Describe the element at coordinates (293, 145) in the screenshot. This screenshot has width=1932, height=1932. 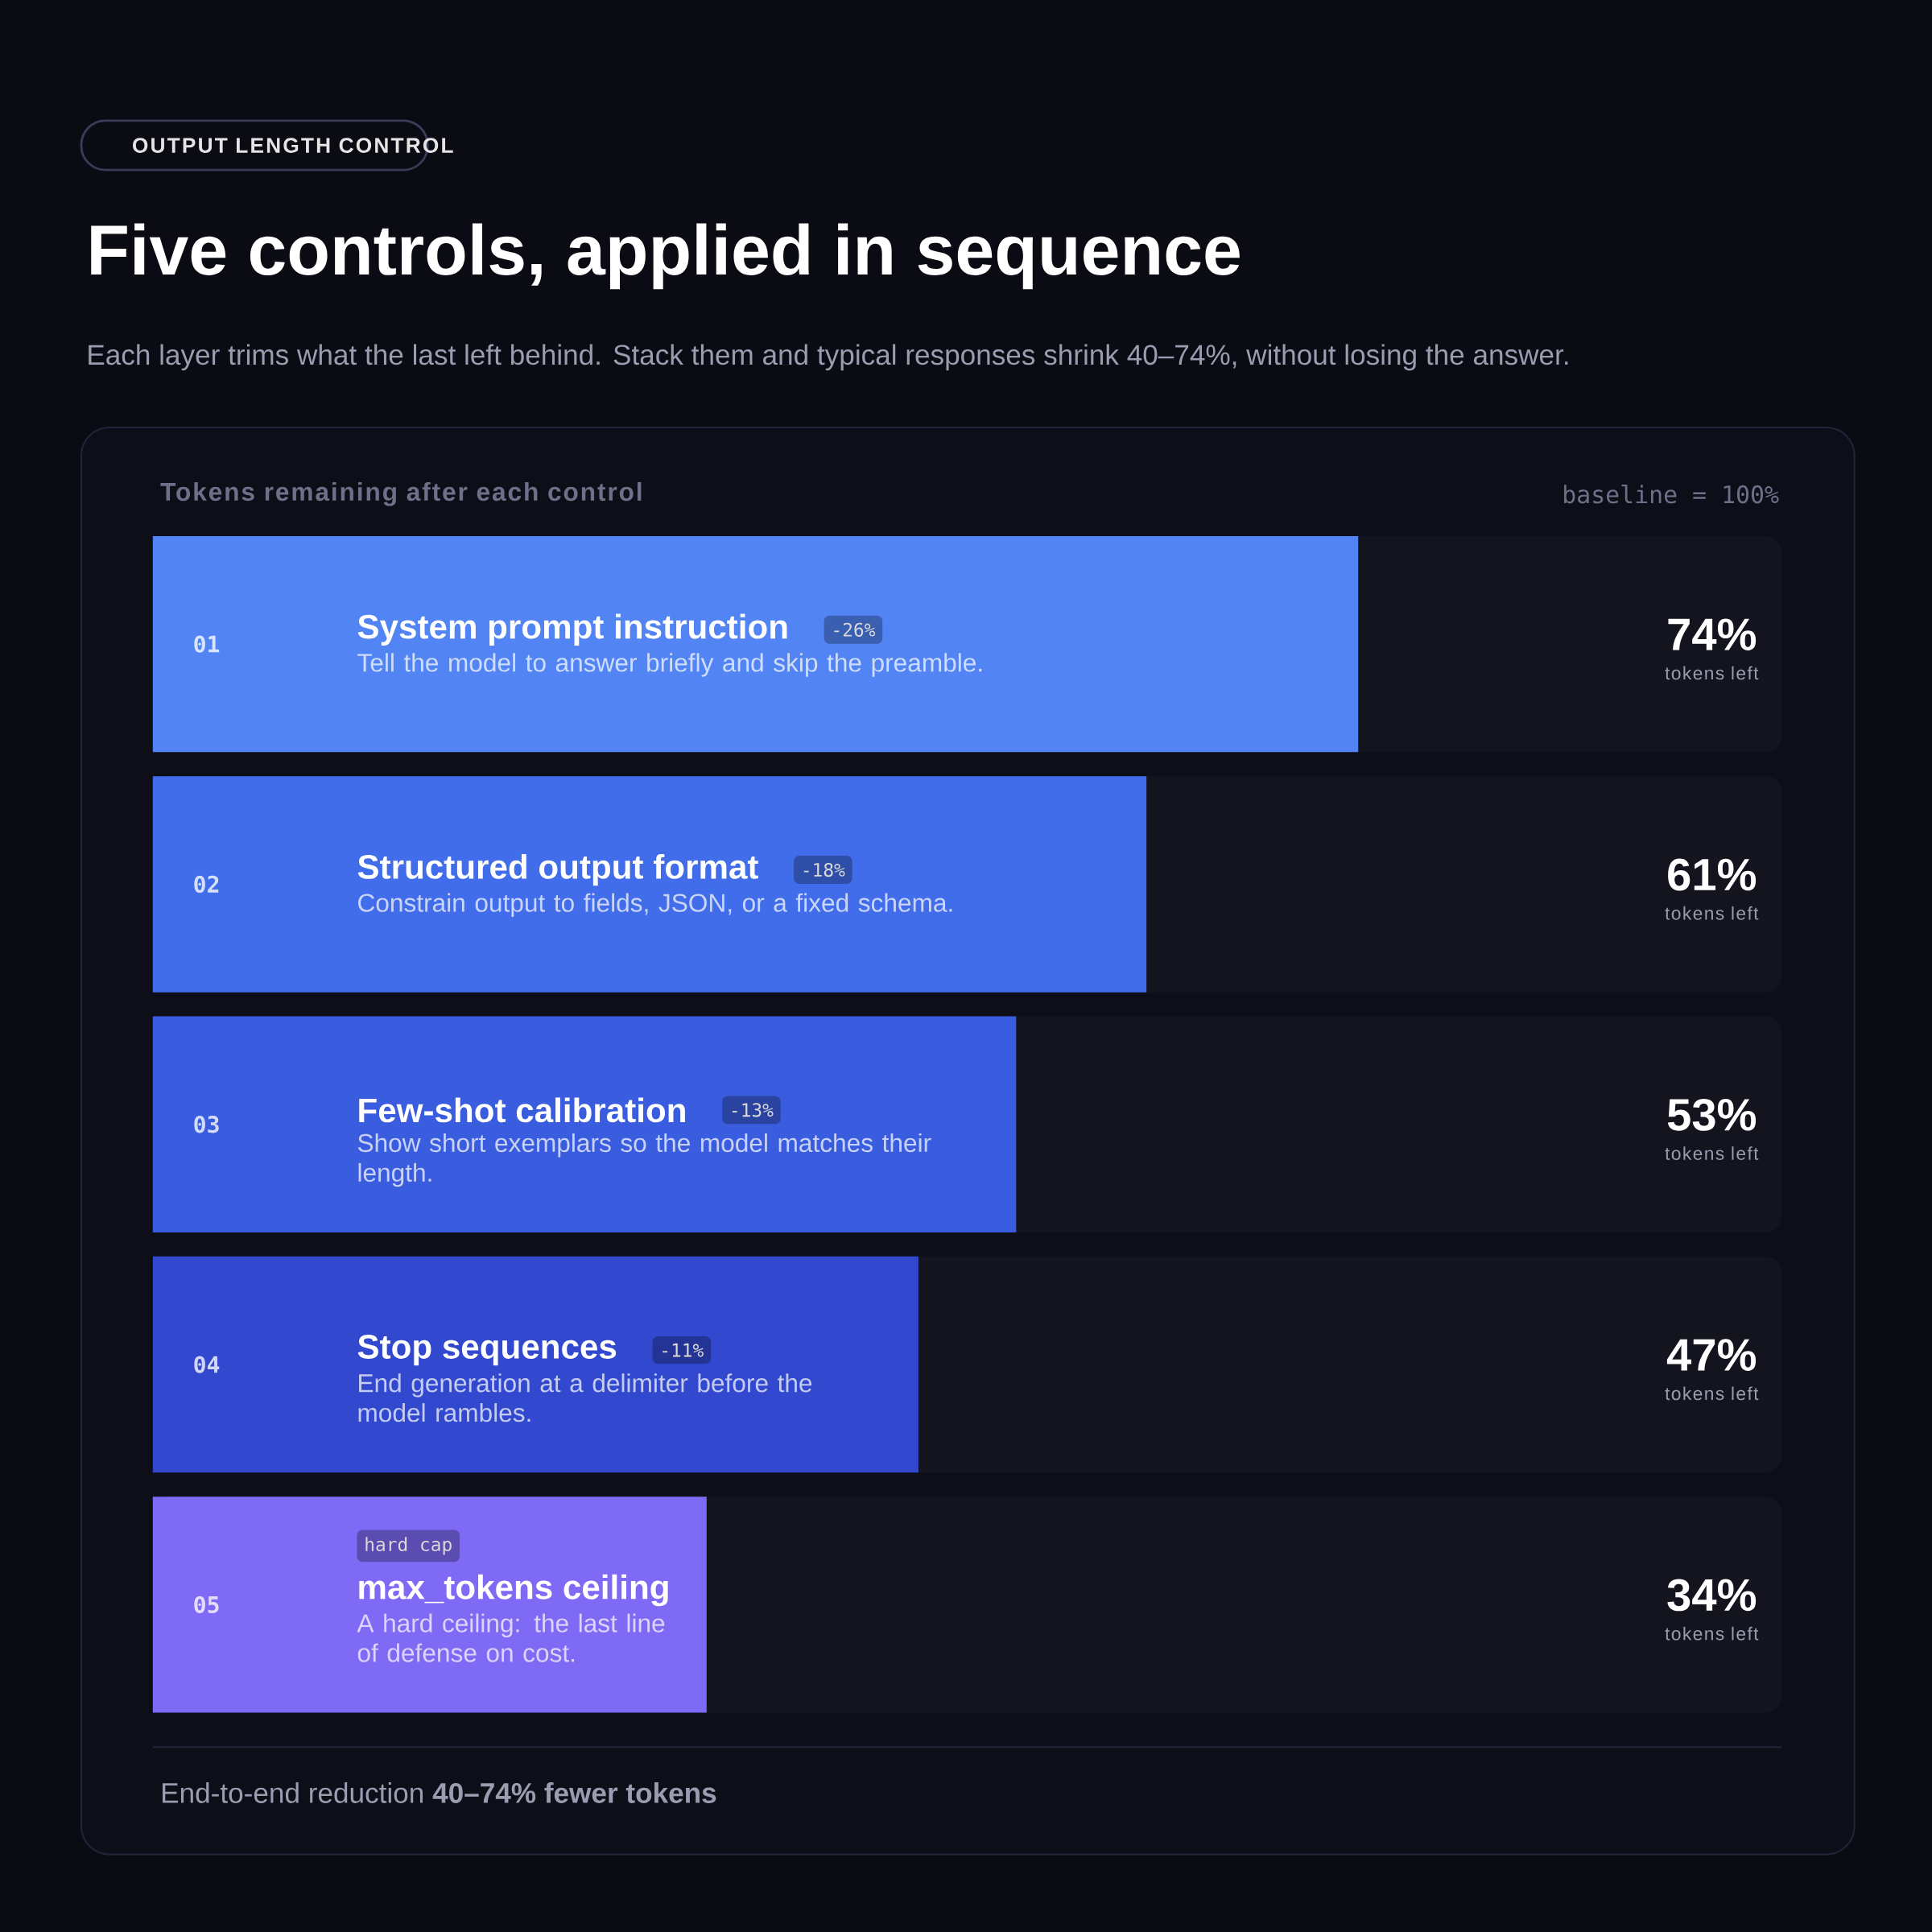
I see `text: OUTPUT LENGTH CONTROL` at that location.